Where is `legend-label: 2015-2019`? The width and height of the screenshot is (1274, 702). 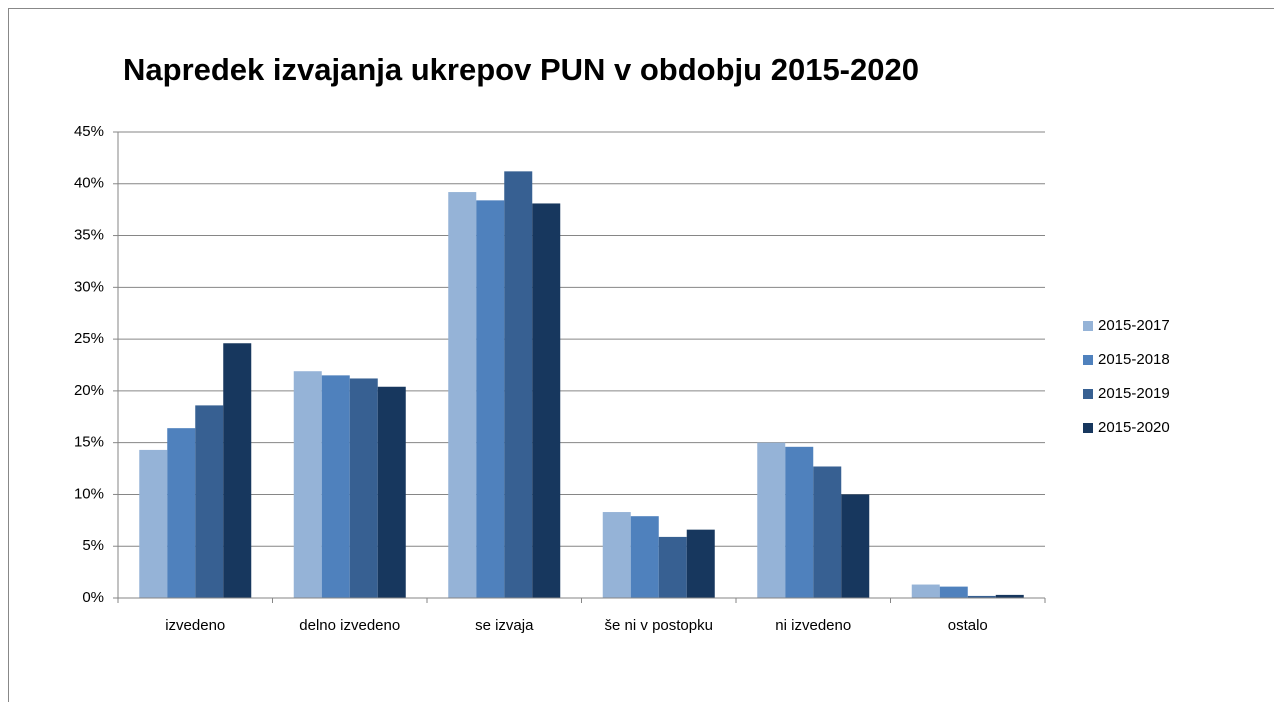
legend-label: 2015-2019 is located at coordinates (1134, 393).